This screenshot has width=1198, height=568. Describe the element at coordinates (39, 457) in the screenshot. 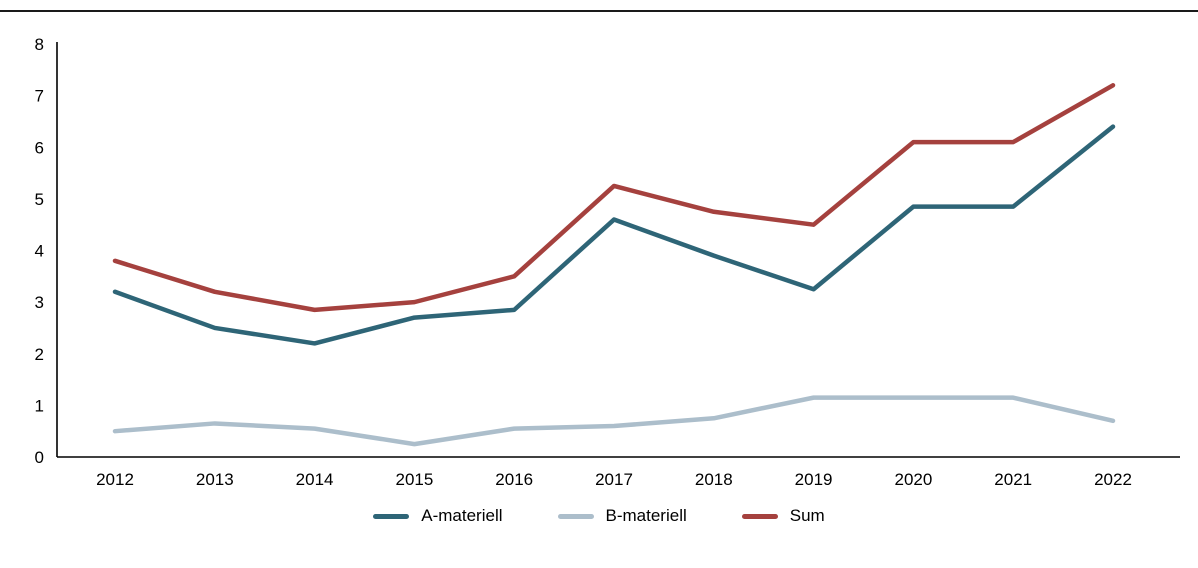

I see `y-tick-label: 0` at that location.